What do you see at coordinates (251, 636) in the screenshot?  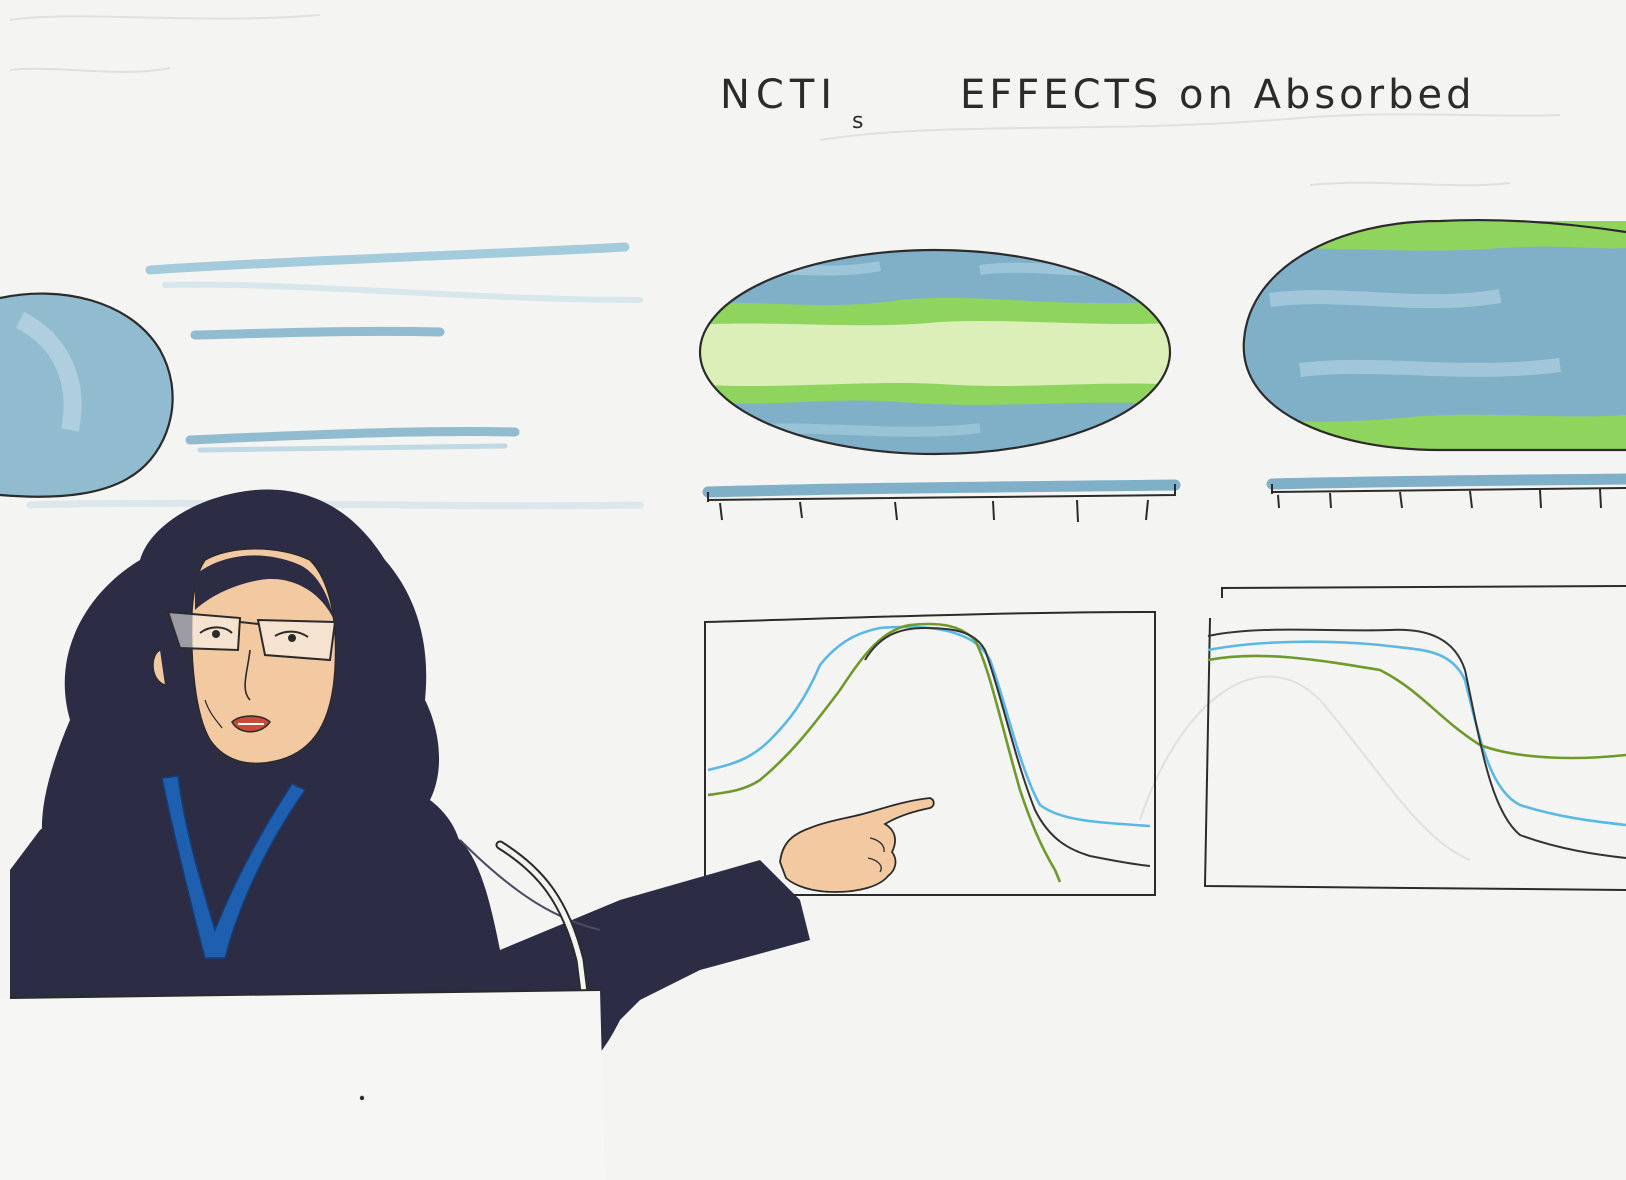 I see `glasses` at bounding box center [251, 636].